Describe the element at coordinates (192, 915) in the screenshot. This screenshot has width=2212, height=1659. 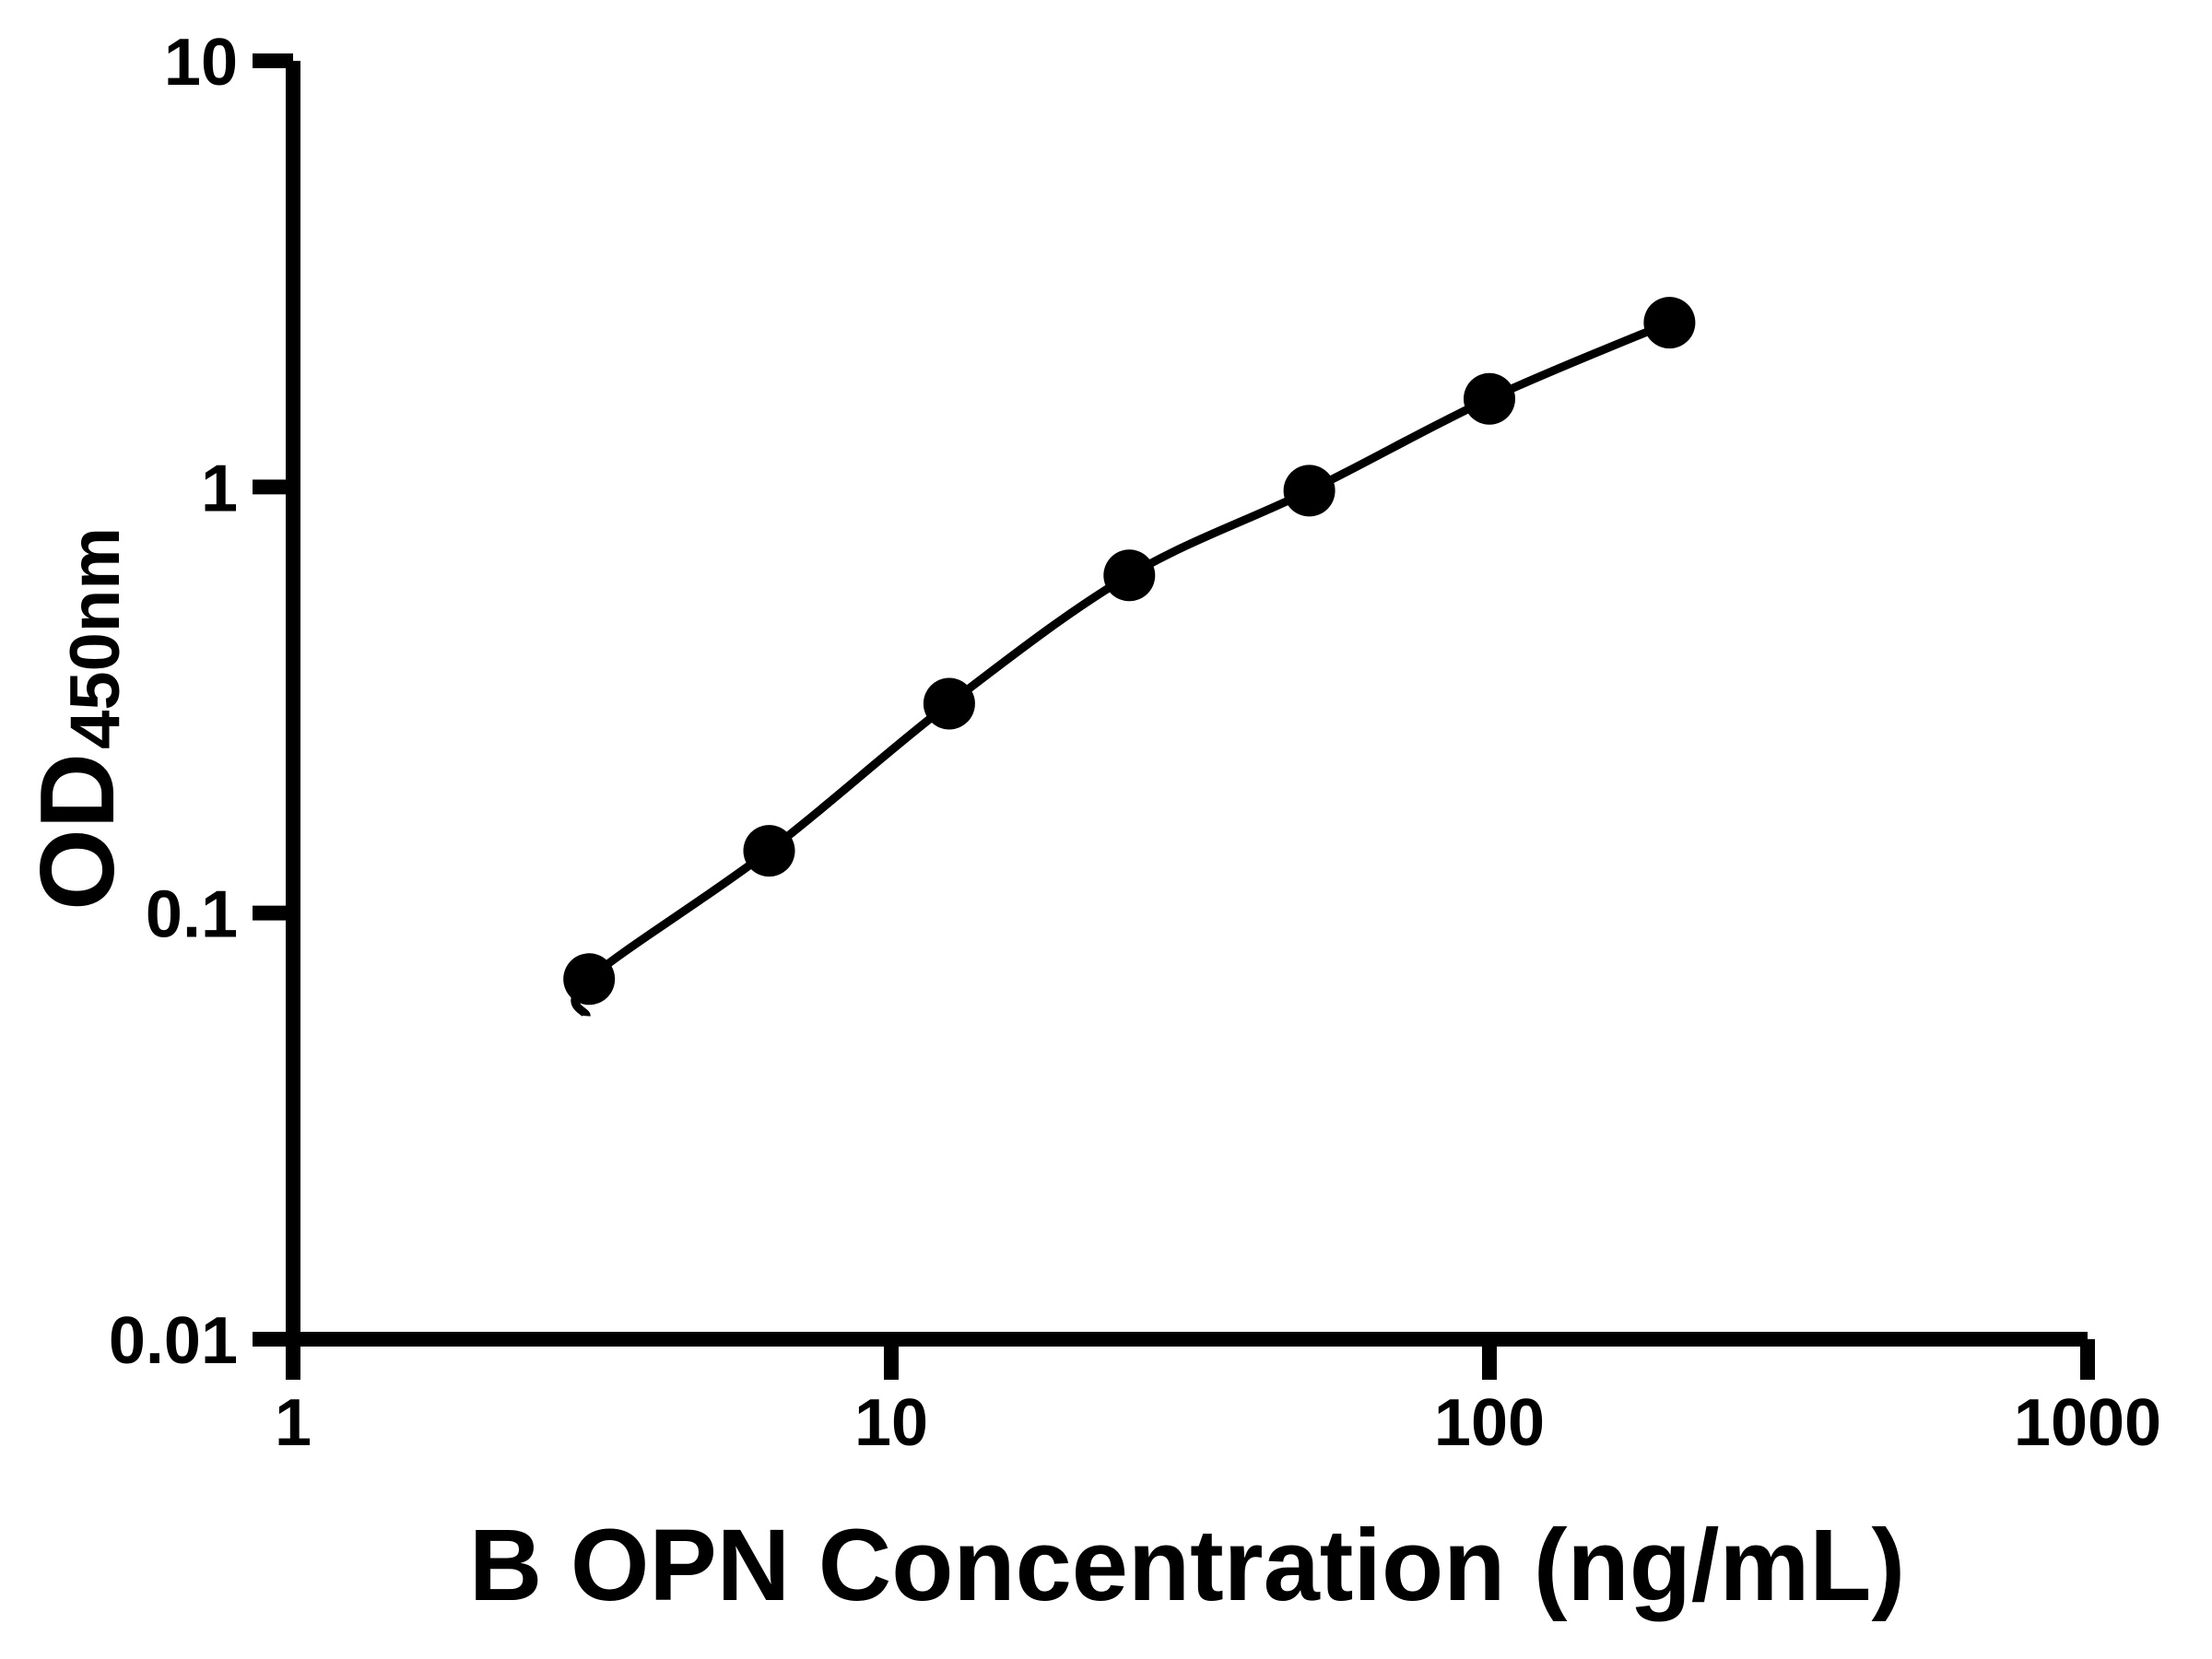
I see `y-tick-label: 0.1` at that location.